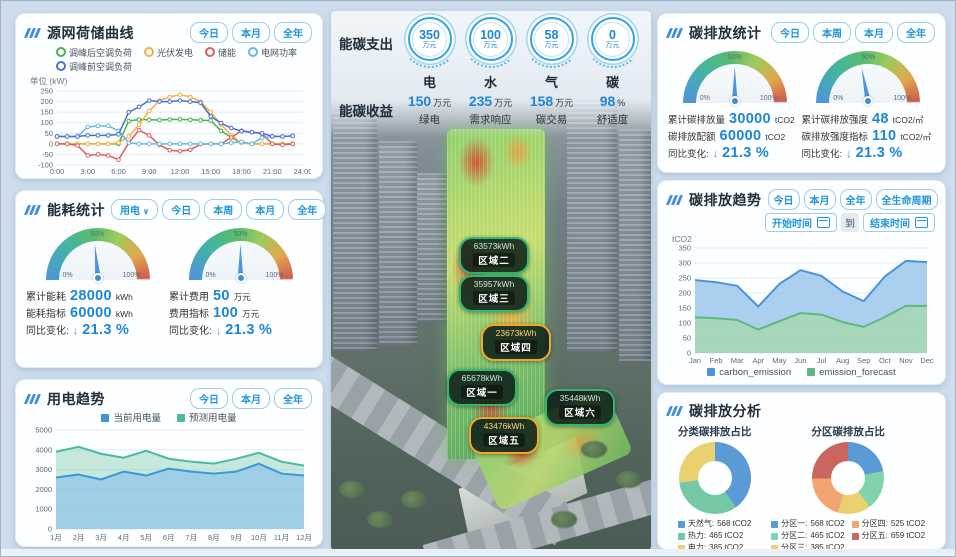 The image size is (956, 557). Describe the element at coordinates (168, 52) in the screenshot. I see `legend-item: 光伏发电` at that location.